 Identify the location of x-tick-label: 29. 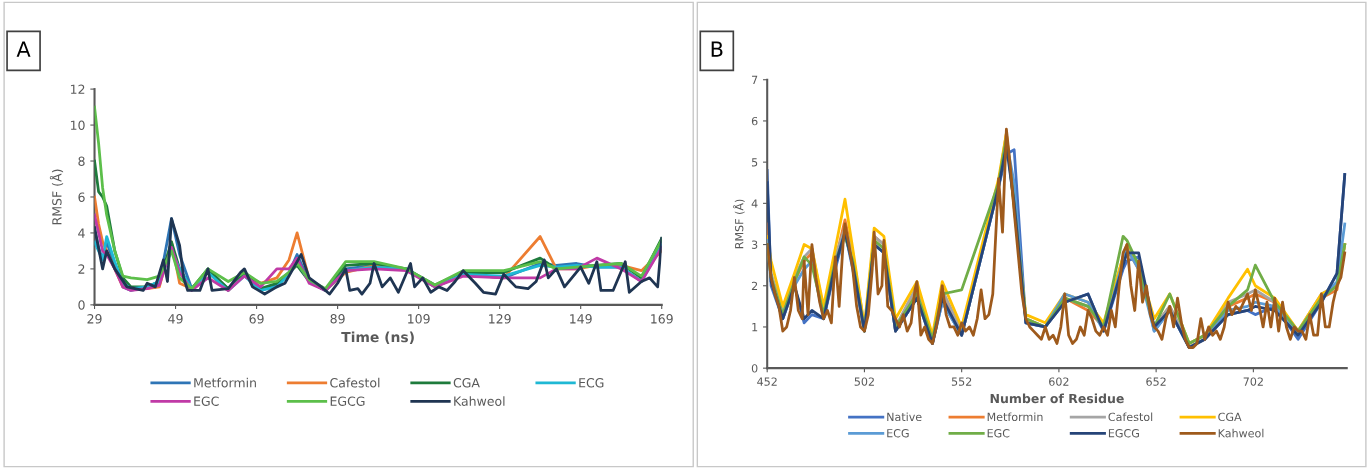
(94, 319).